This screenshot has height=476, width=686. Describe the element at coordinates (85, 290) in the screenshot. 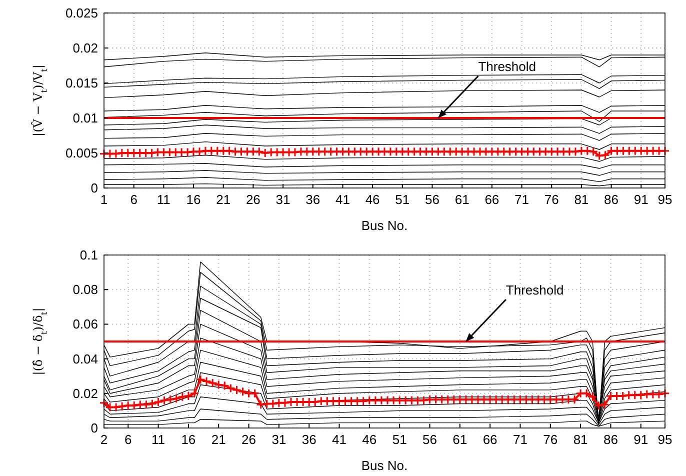

I see `y-tick-label: 0.08` at that location.